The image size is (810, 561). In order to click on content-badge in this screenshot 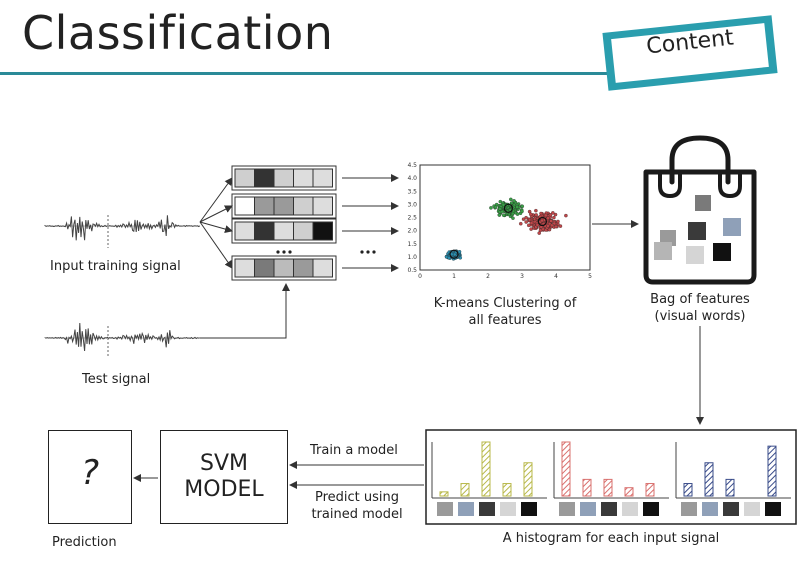, I will do `click(690, 53)`.